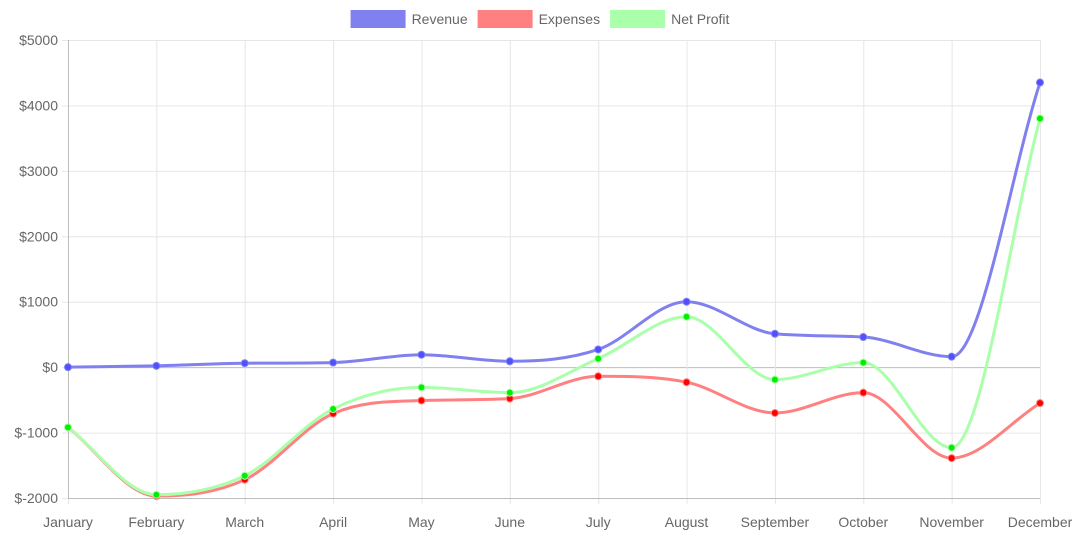 This screenshot has width=1080, height=537. Describe the element at coordinates (38, 302) in the screenshot. I see `y-tick-label: $1000` at that location.